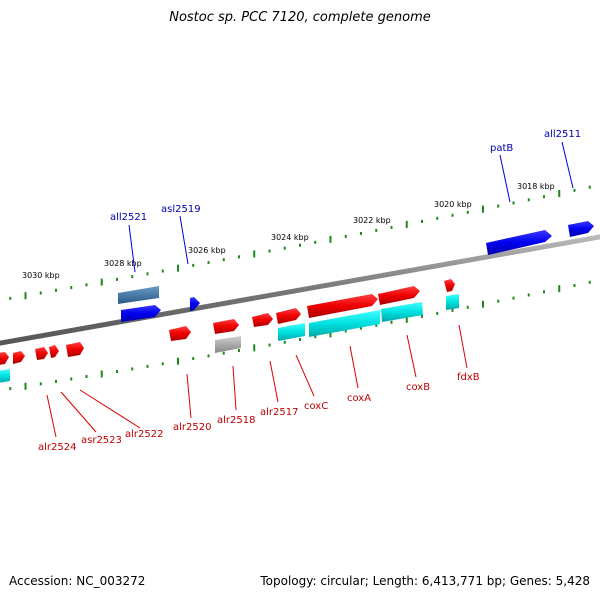  Describe the element at coordinates (291, 332) in the screenshot. I see `gene-coxC-cyan-feature` at that location.